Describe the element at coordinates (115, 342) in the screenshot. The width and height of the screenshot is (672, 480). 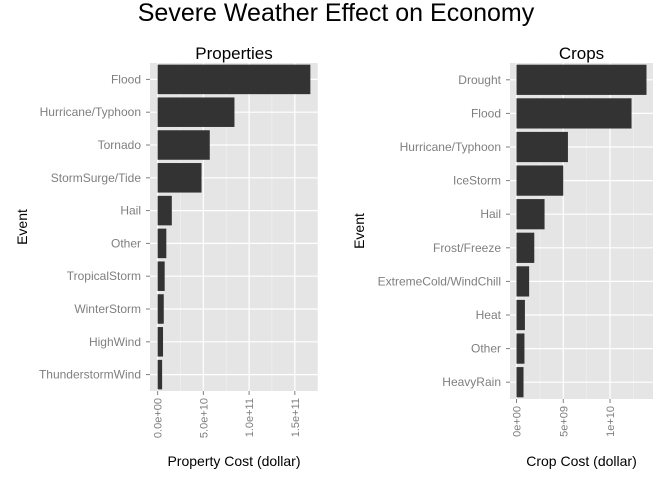
I see `category-label: HighWind` at that location.